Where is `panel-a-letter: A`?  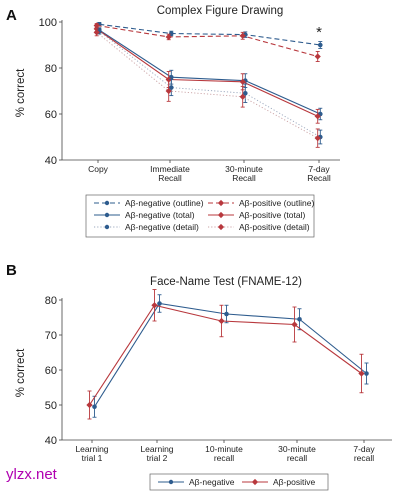
panel-a-letter: A is located at coordinates (11, 15).